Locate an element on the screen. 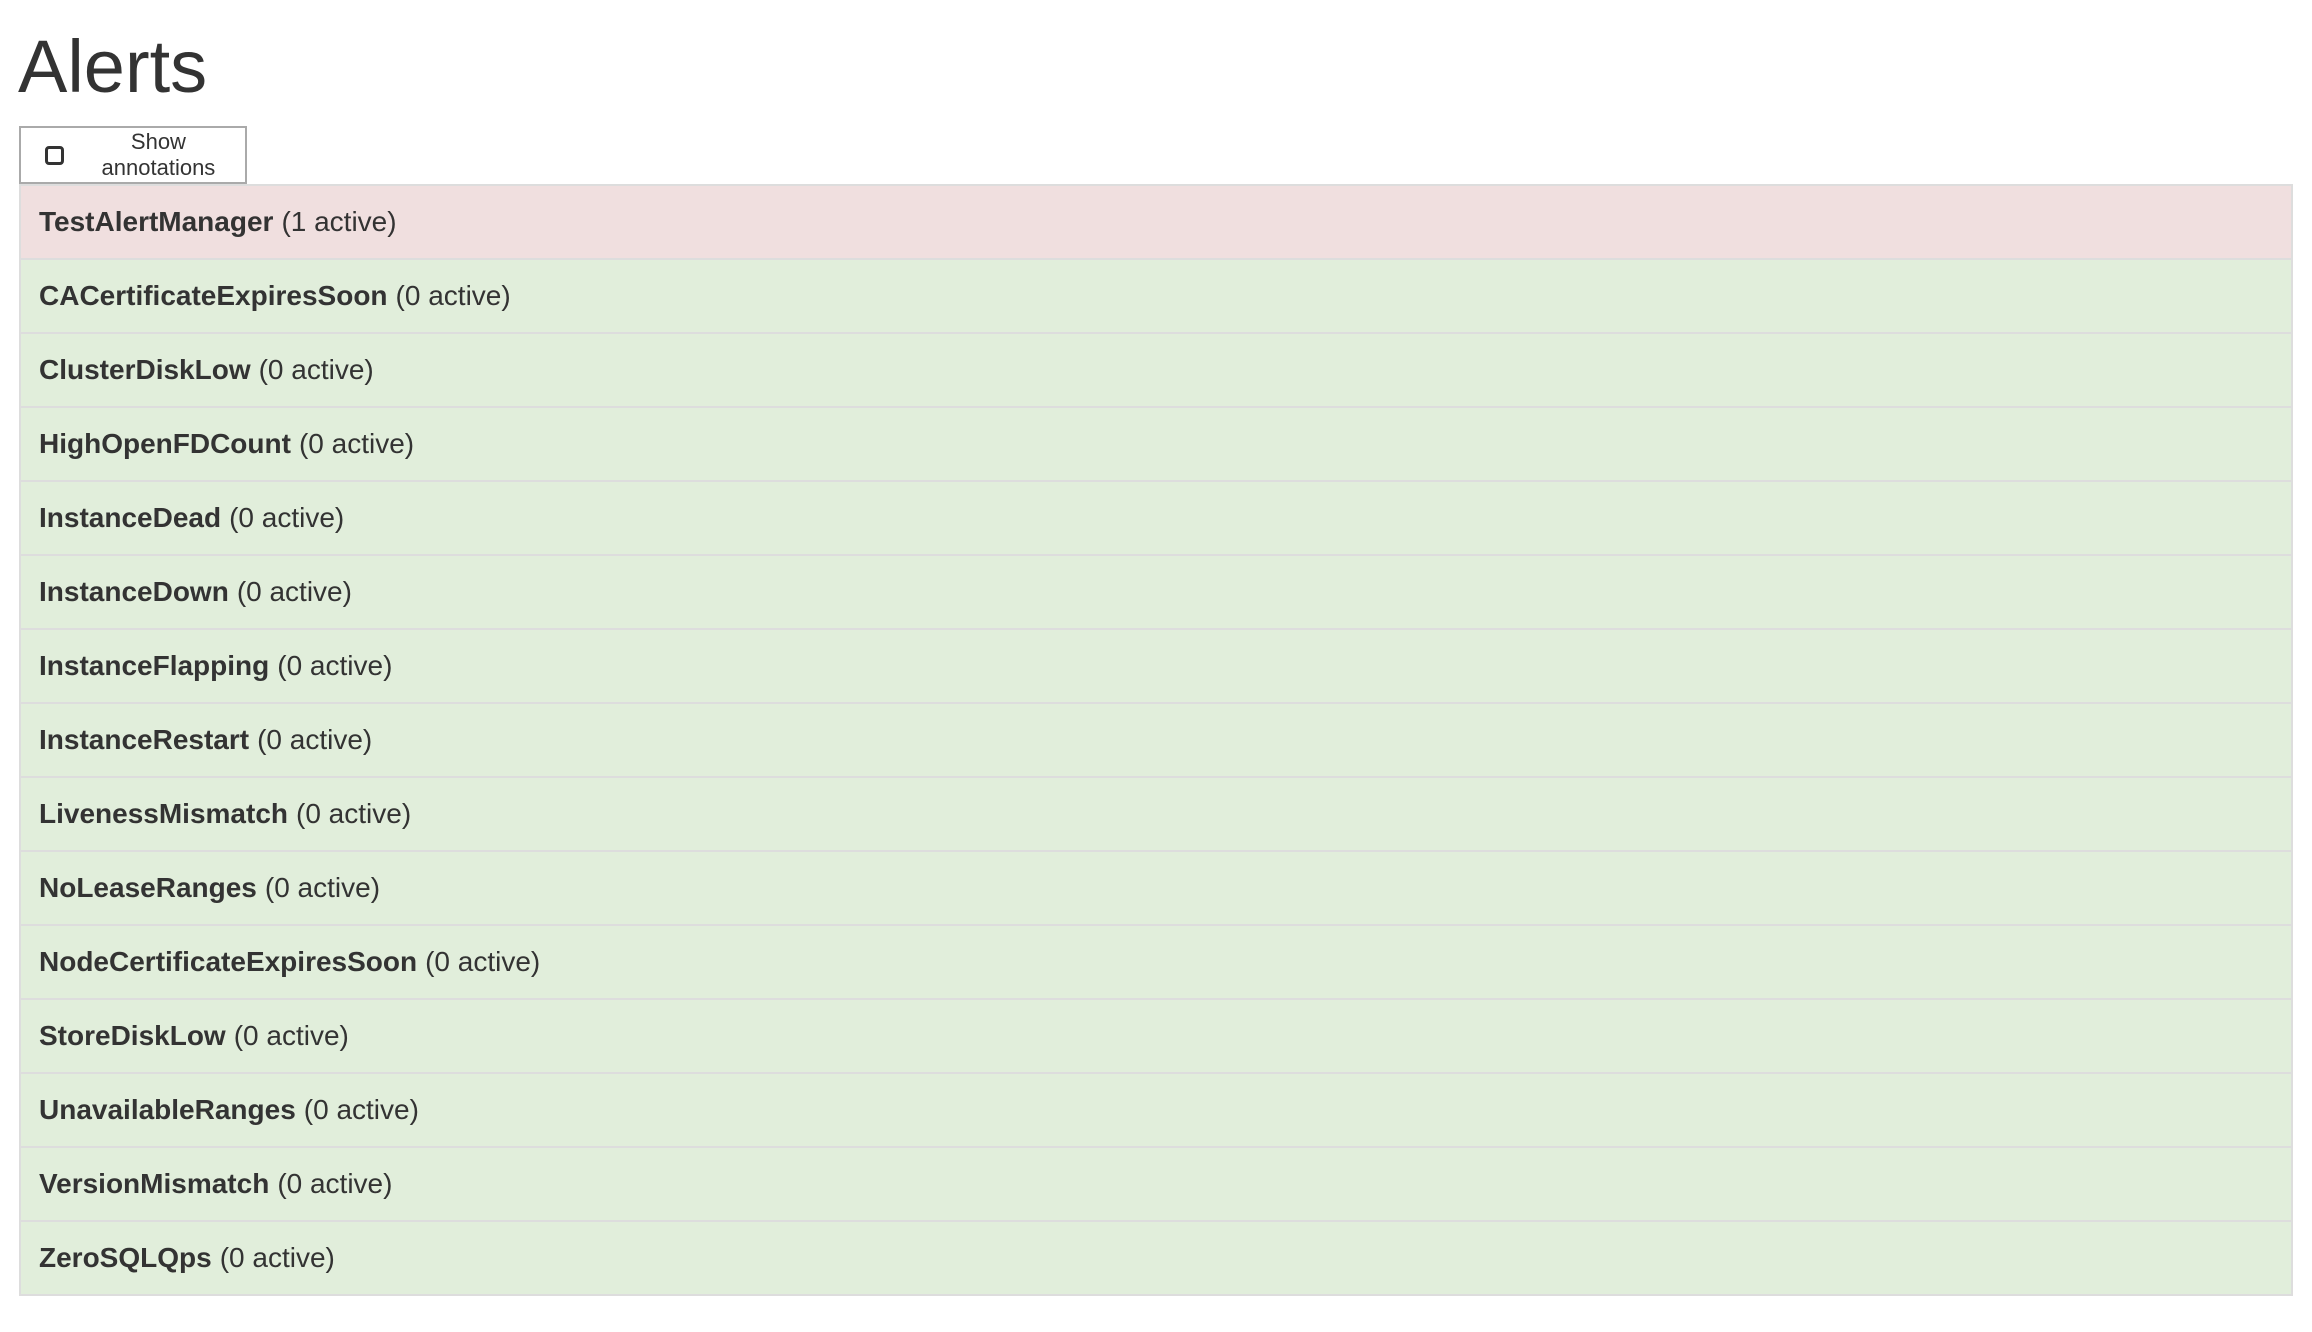 Image resolution: width=2312 pixels, height=1332 pixels. alert-name: InstanceDown is located at coordinates (134, 591).